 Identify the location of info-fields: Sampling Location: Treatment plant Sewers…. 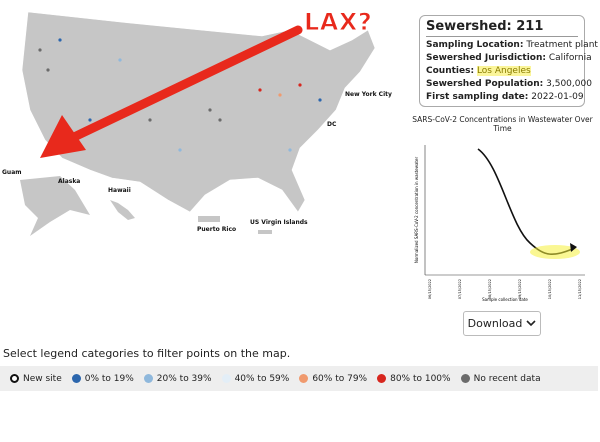
(512, 71).